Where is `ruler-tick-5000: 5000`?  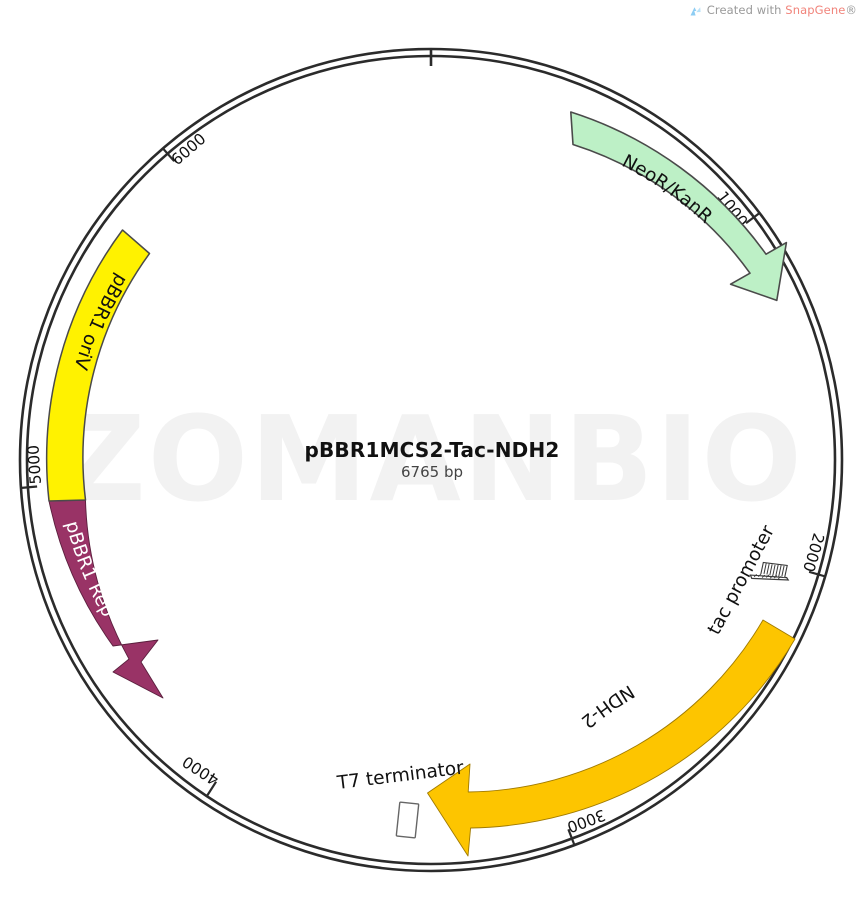
ruler-tick-5000: 5000 is located at coordinates (32, 467).